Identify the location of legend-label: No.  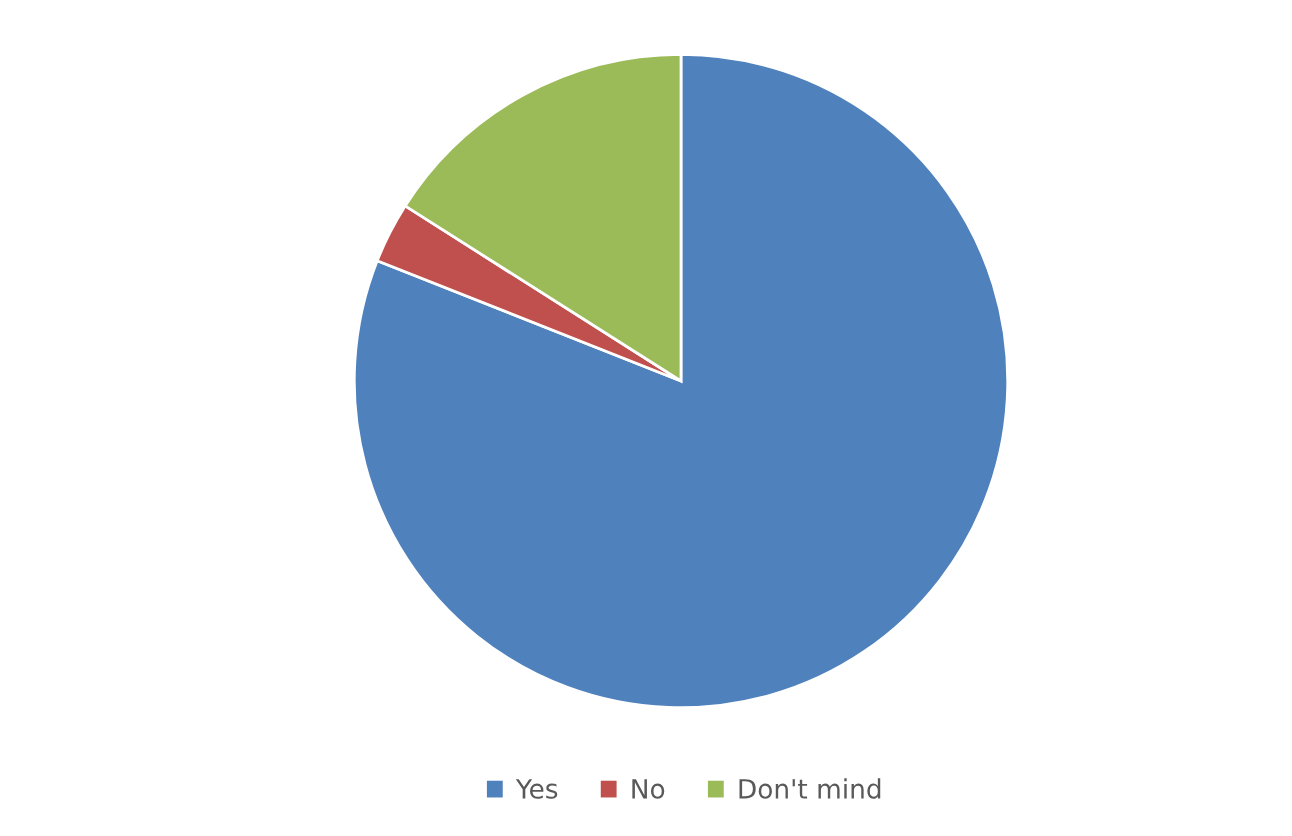
(648, 789).